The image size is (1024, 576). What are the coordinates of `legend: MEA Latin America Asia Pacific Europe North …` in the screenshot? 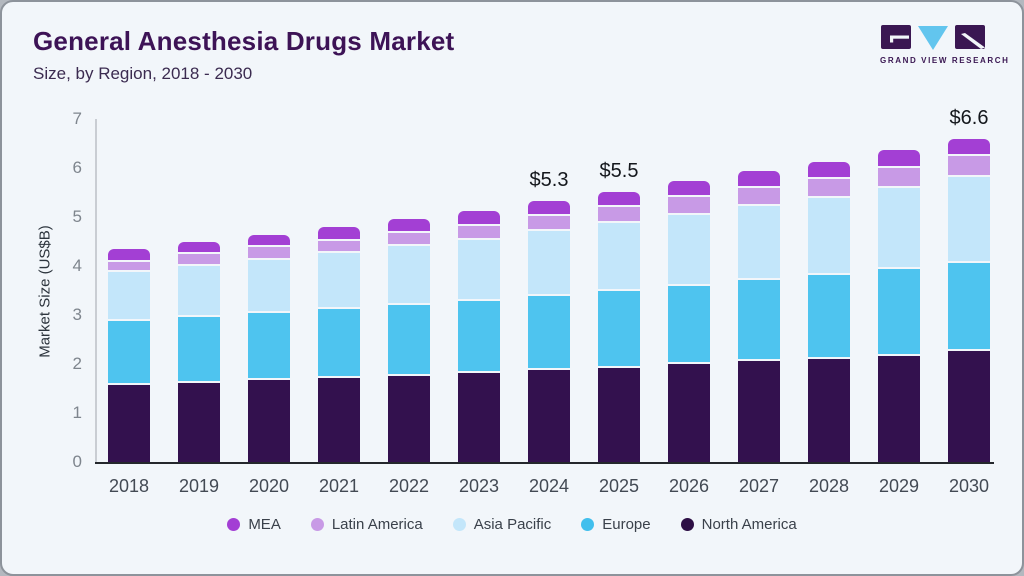 It's located at (512, 524).